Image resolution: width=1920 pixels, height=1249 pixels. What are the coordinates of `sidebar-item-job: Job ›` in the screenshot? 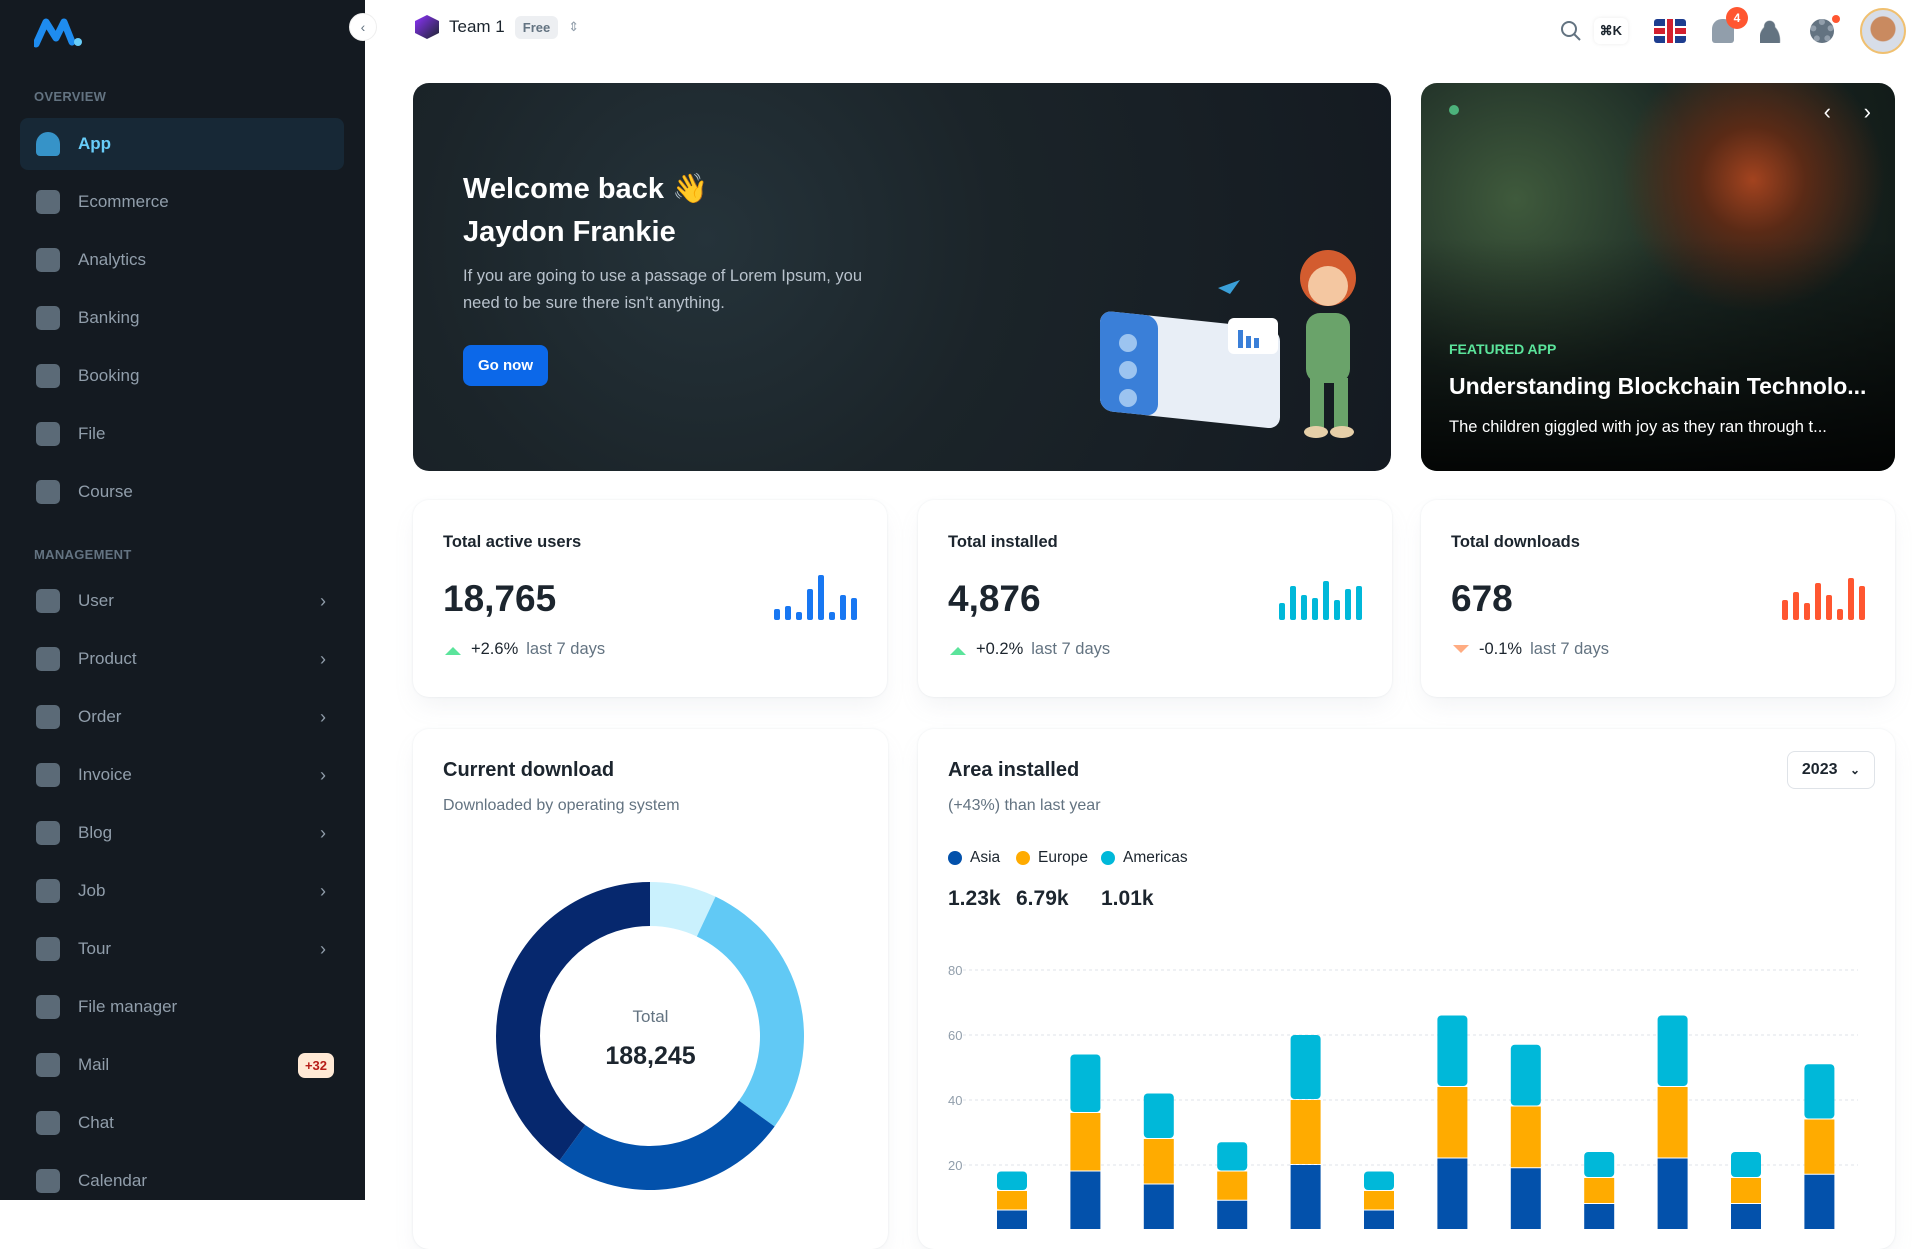 It's located at (182, 891).